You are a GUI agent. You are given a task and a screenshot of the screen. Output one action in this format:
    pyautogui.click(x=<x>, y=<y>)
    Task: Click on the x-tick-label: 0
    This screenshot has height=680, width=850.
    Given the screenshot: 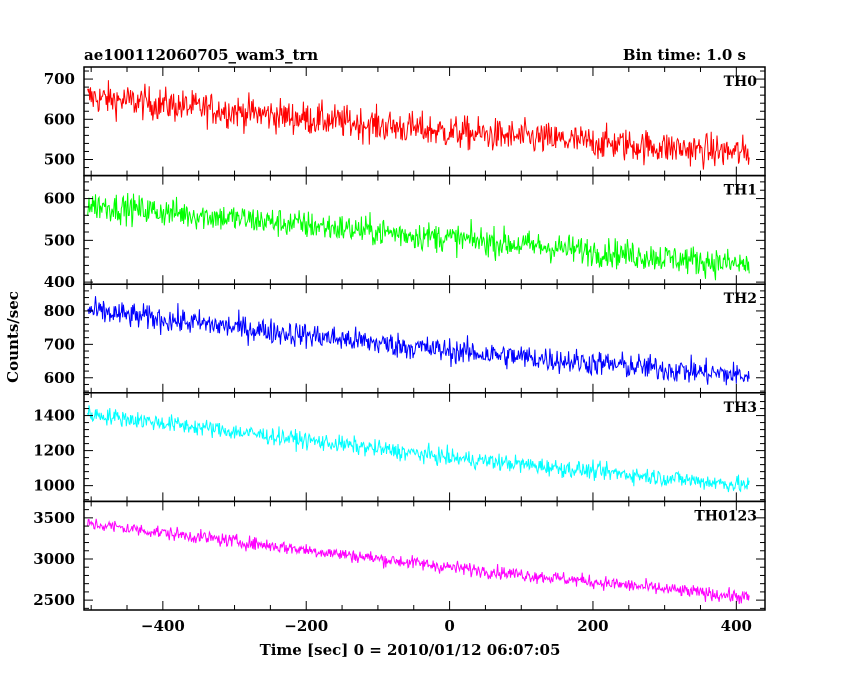 What is the action you would take?
    pyautogui.click(x=449, y=626)
    